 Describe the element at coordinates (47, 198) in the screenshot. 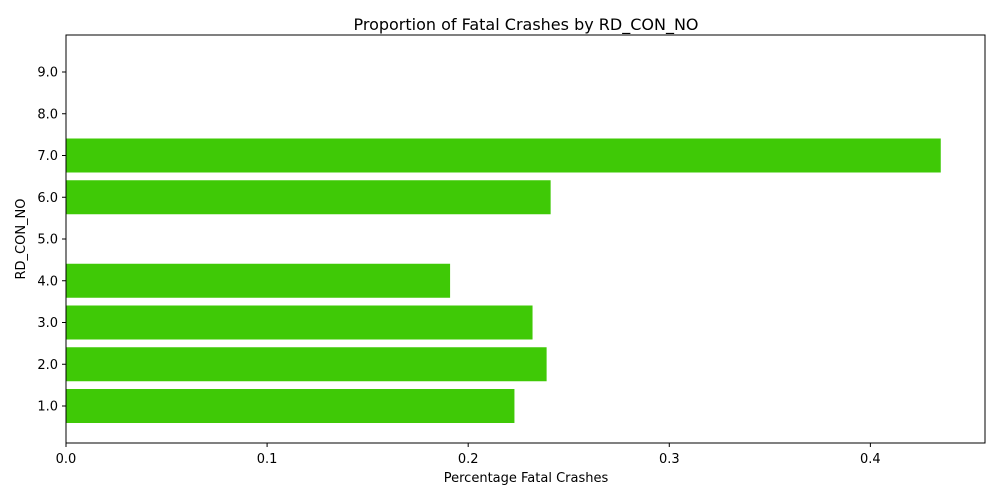

I see `y-tick-label: 6.0` at that location.